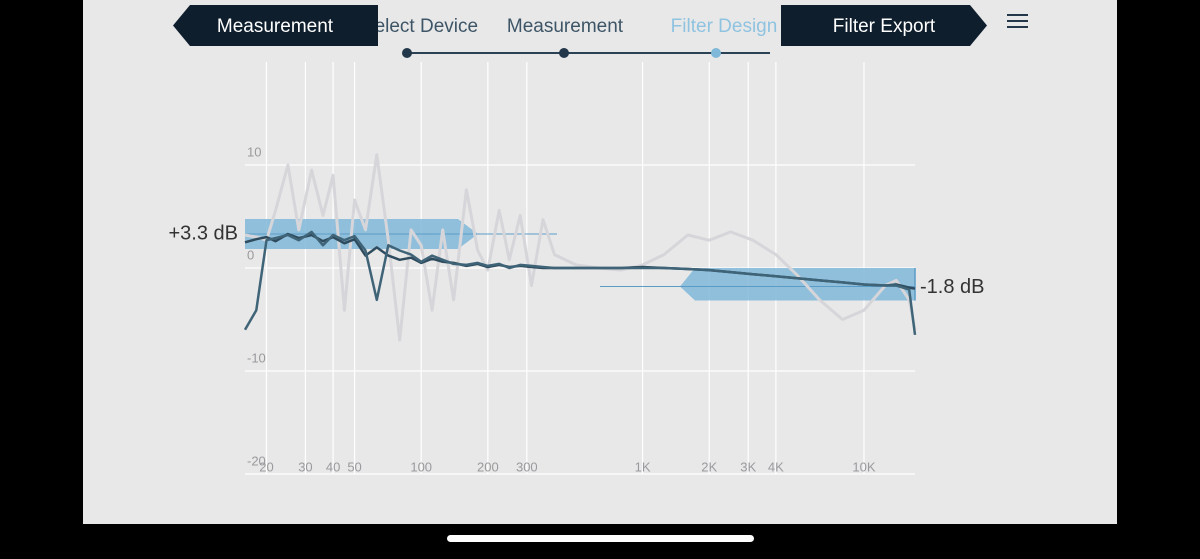 The image size is (1200, 559). What do you see at coordinates (748, 466) in the screenshot?
I see `x-tick-label: 3K` at bounding box center [748, 466].